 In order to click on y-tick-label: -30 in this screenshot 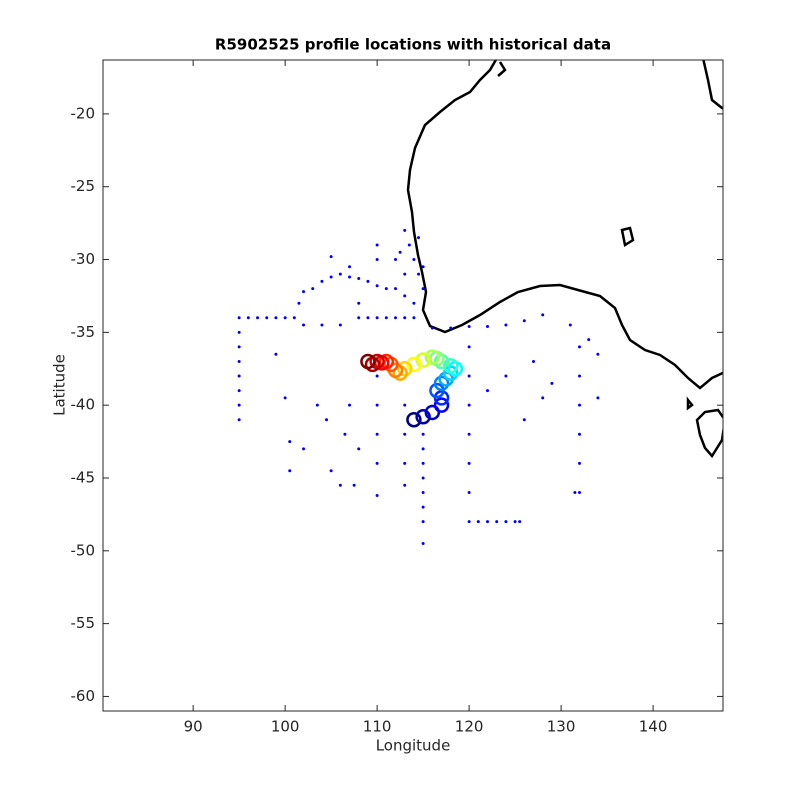, I will do `click(83, 259)`.